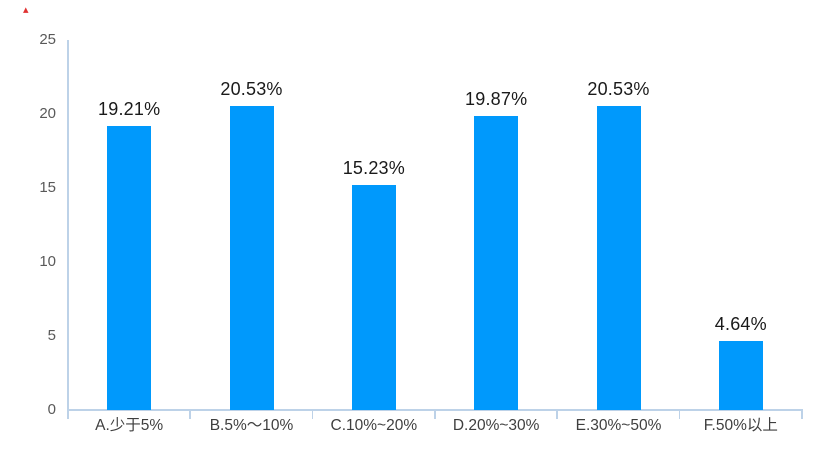 The image size is (830, 470). I want to click on bar-value-label: 19.21%, so click(129, 108).